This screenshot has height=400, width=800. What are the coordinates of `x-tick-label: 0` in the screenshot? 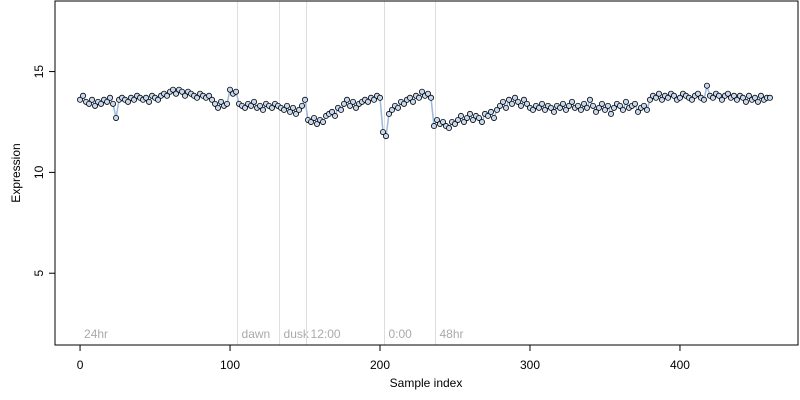 It's located at (80, 365).